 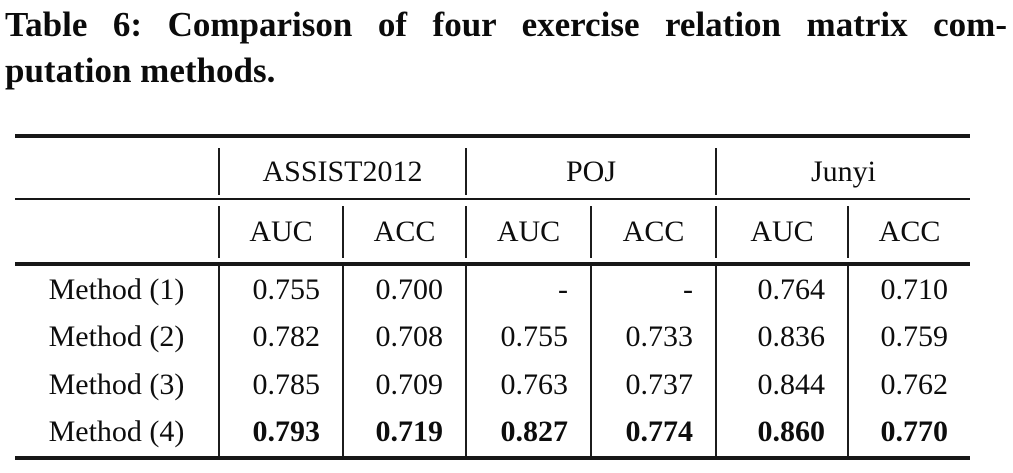 I want to click on data-cell: 0.737, so click(x=652, y=385).